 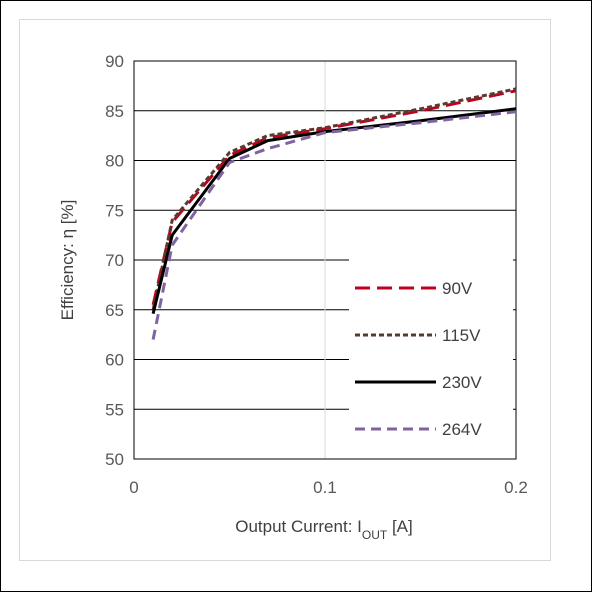 What do you see at coordinates (114, 360) in the screenshot?
I see `y-tick-label: 60` at bounding box center [114, 360].